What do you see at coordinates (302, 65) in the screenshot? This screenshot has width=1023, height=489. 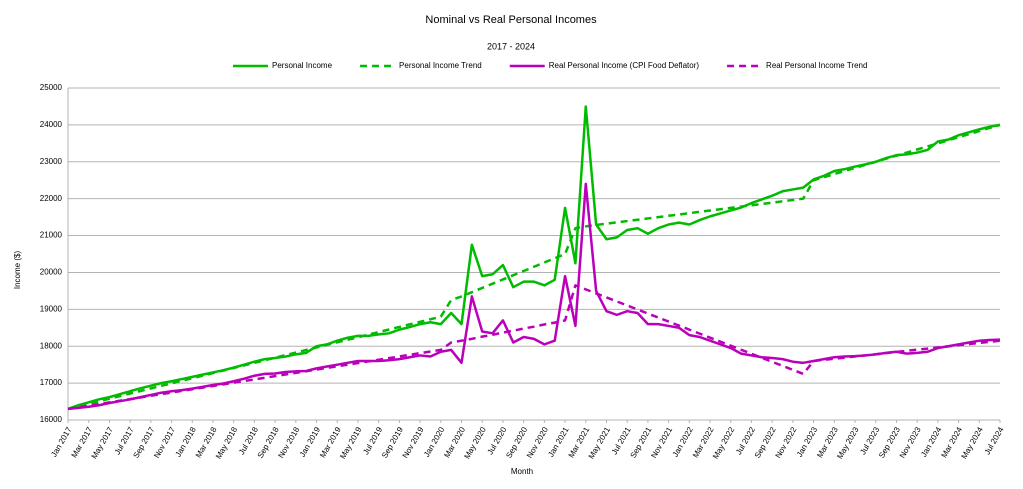 I see `legend-label: Personal Income` at bounding box center [302, 65].